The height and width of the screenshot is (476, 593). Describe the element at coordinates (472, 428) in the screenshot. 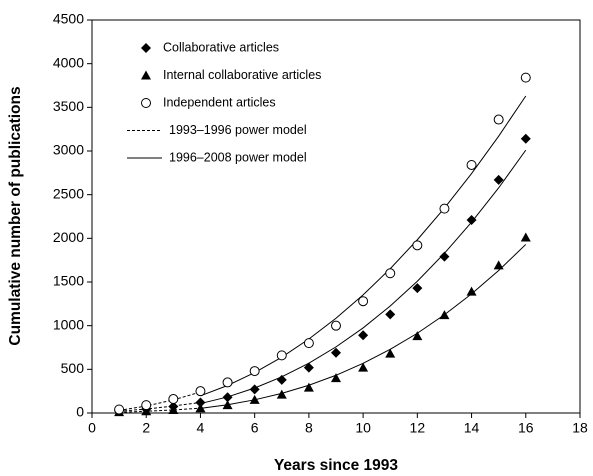

I see `x-tick-label: 14` at that location.